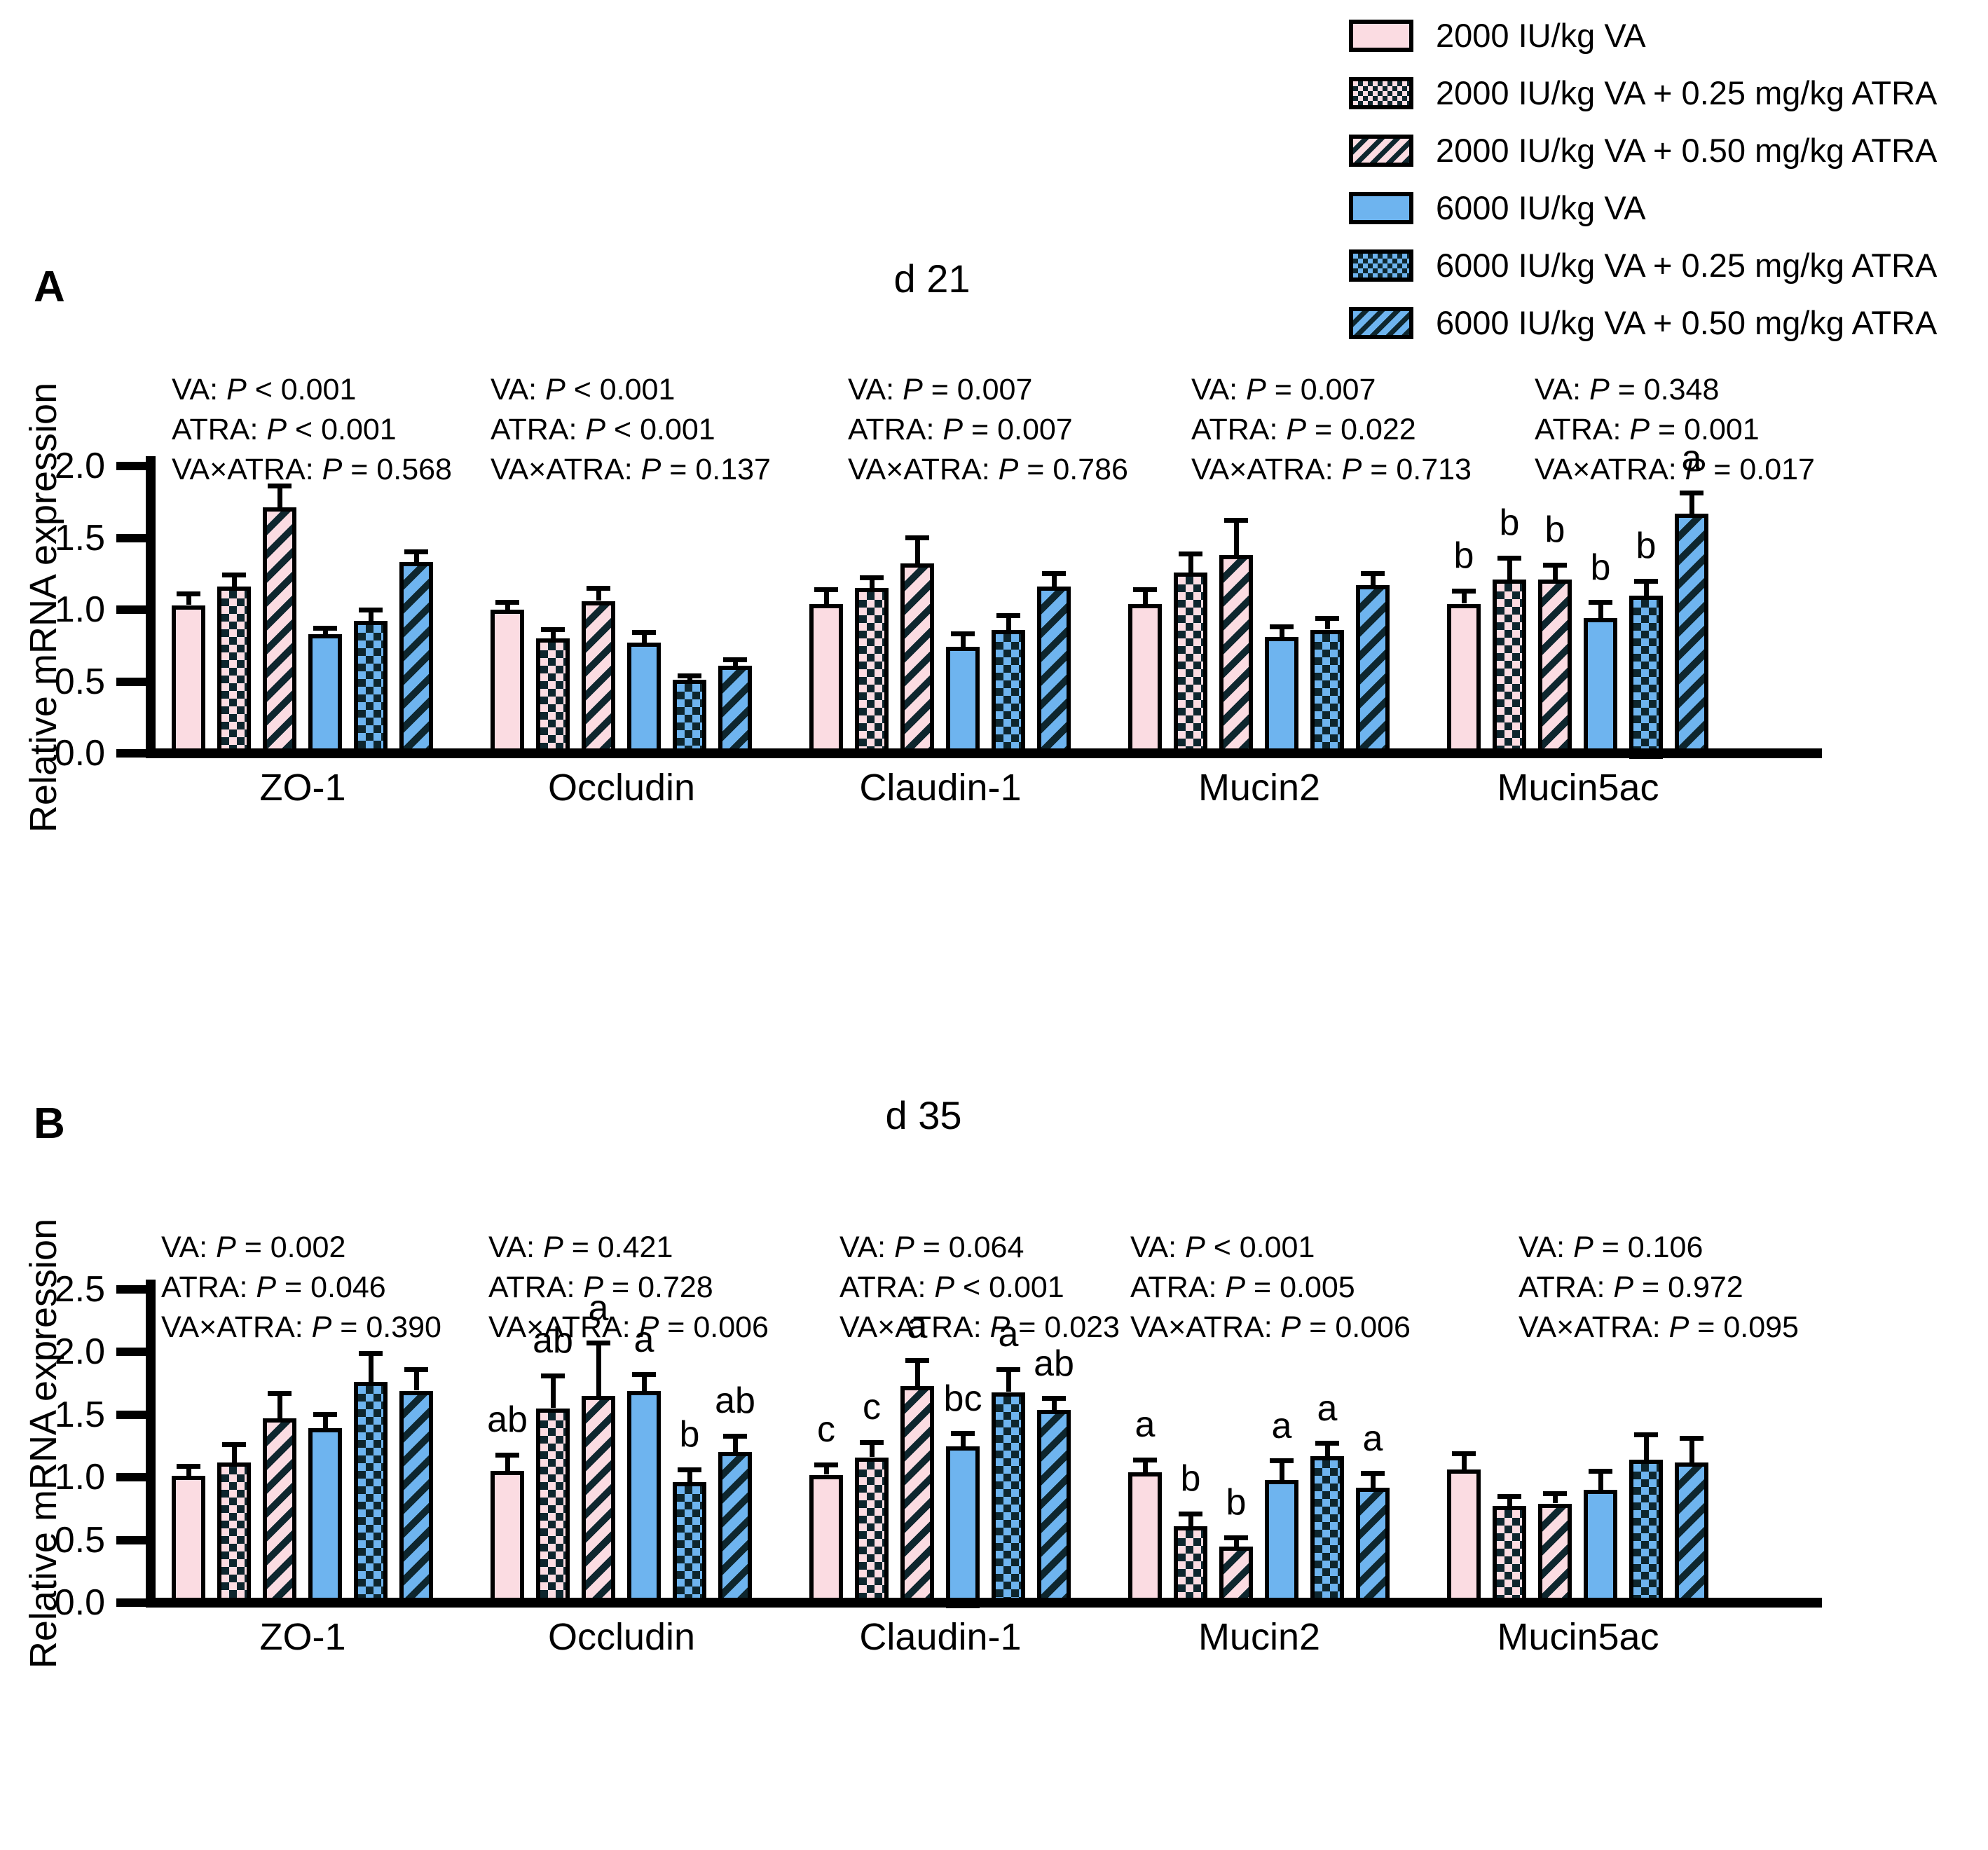 The width and height of the screenshot is (1988, 1850). Describe the element at coordinates (1510, 669) in the screenshot. I see `panel-a-bar-Mucin5ac-s2` at that location.